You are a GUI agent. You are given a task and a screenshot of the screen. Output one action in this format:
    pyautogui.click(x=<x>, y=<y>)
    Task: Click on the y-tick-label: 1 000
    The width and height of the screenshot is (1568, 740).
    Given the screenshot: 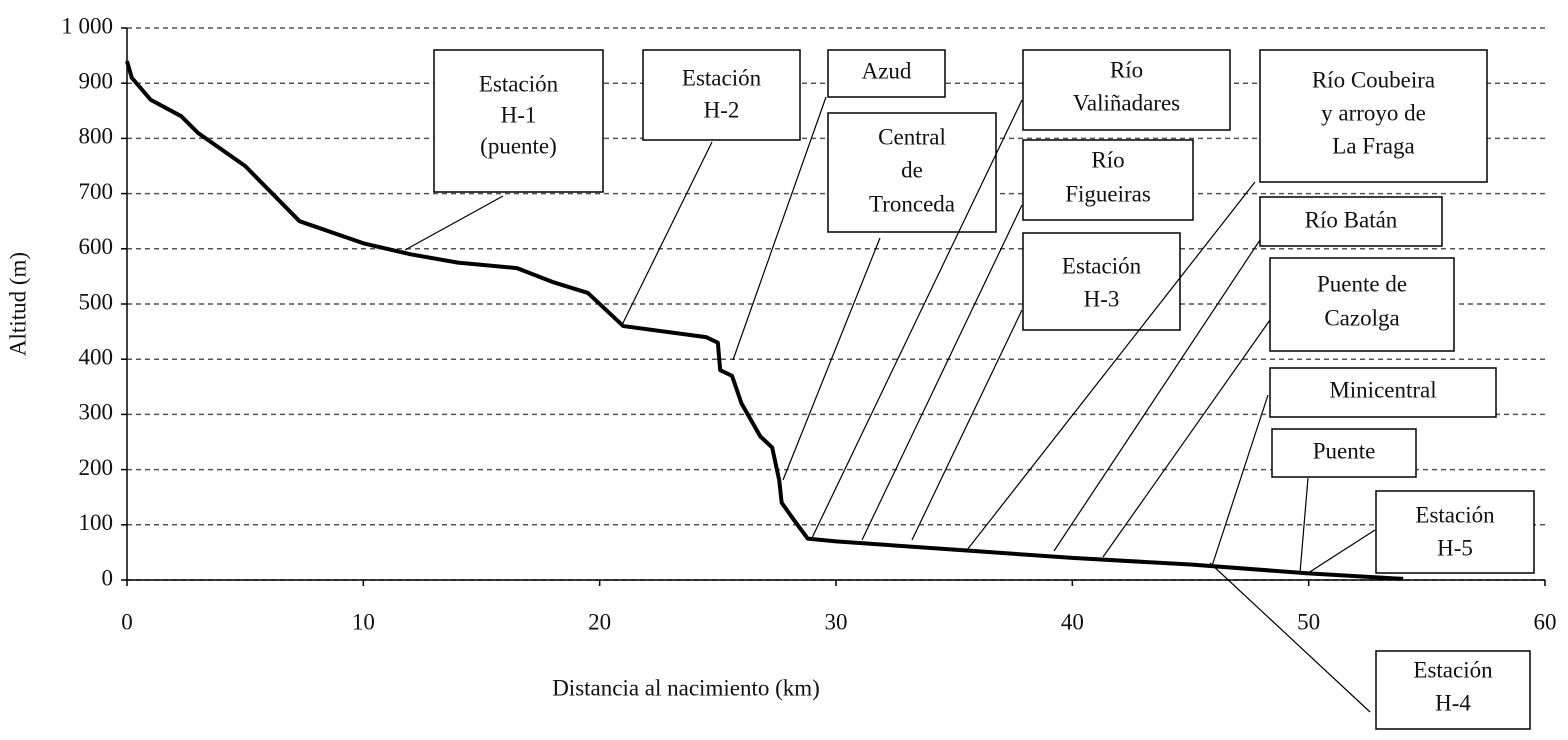 What is the action you would take?
    pyautogui.click(x=87, y=25)
    